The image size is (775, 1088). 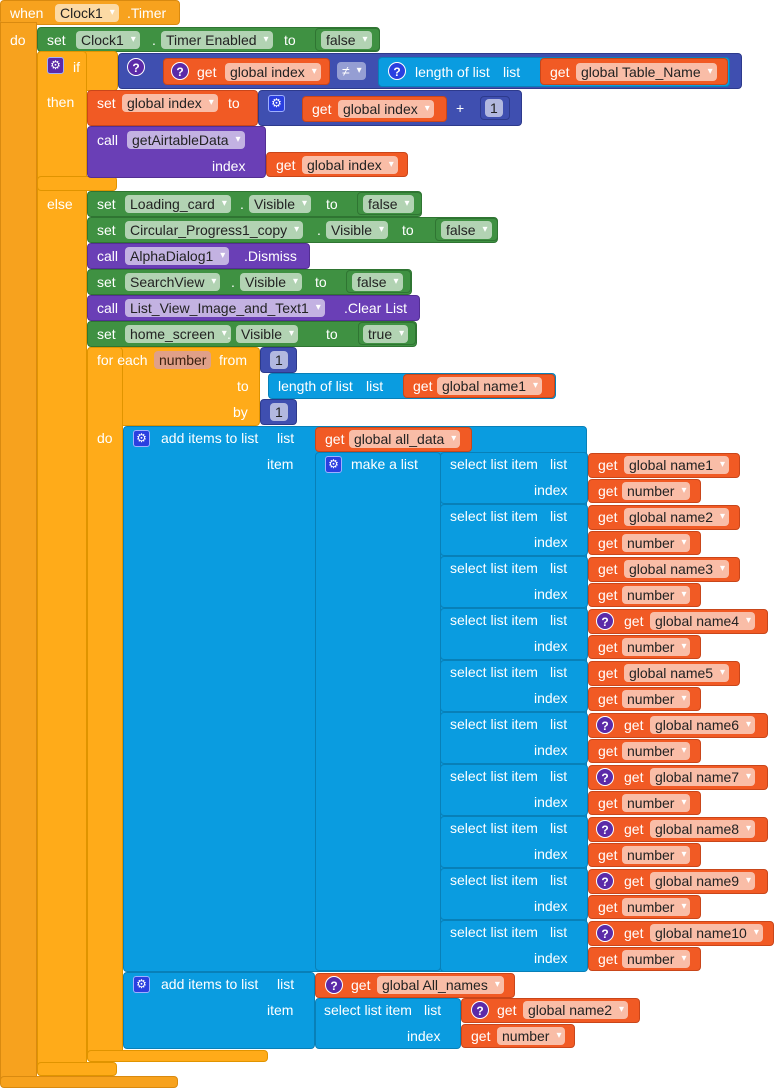 What do you see at coordinates (703, 881) in the screenshot?
I see `variable-dropdown: global name9` at bounding box center [703, 881].